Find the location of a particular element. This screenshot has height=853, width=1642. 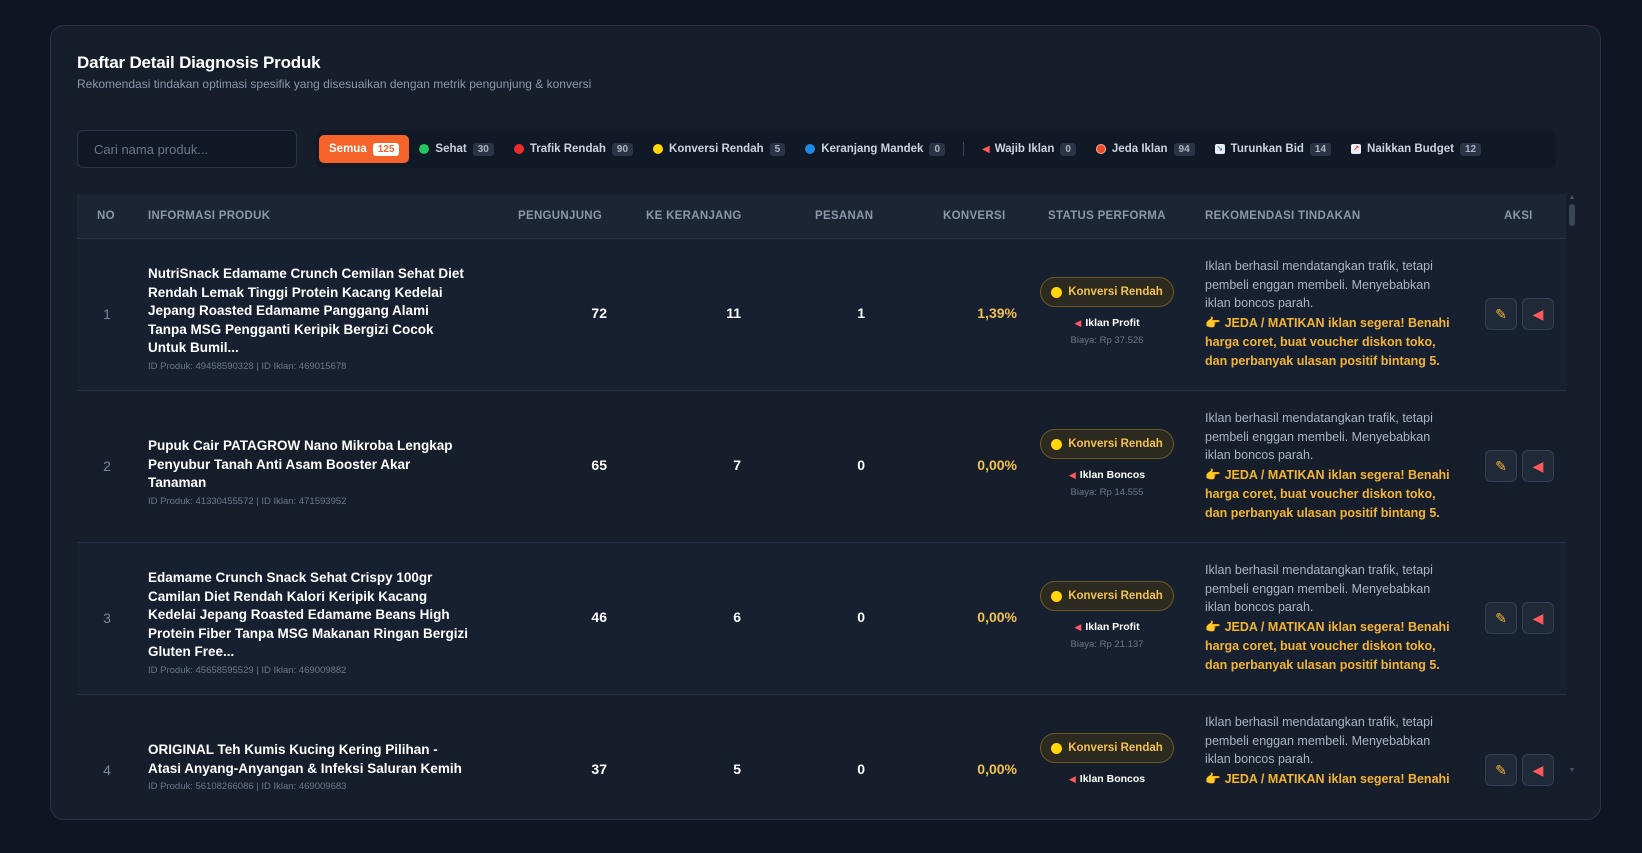

filter-count: 90 is located at coordinates (622, 149).